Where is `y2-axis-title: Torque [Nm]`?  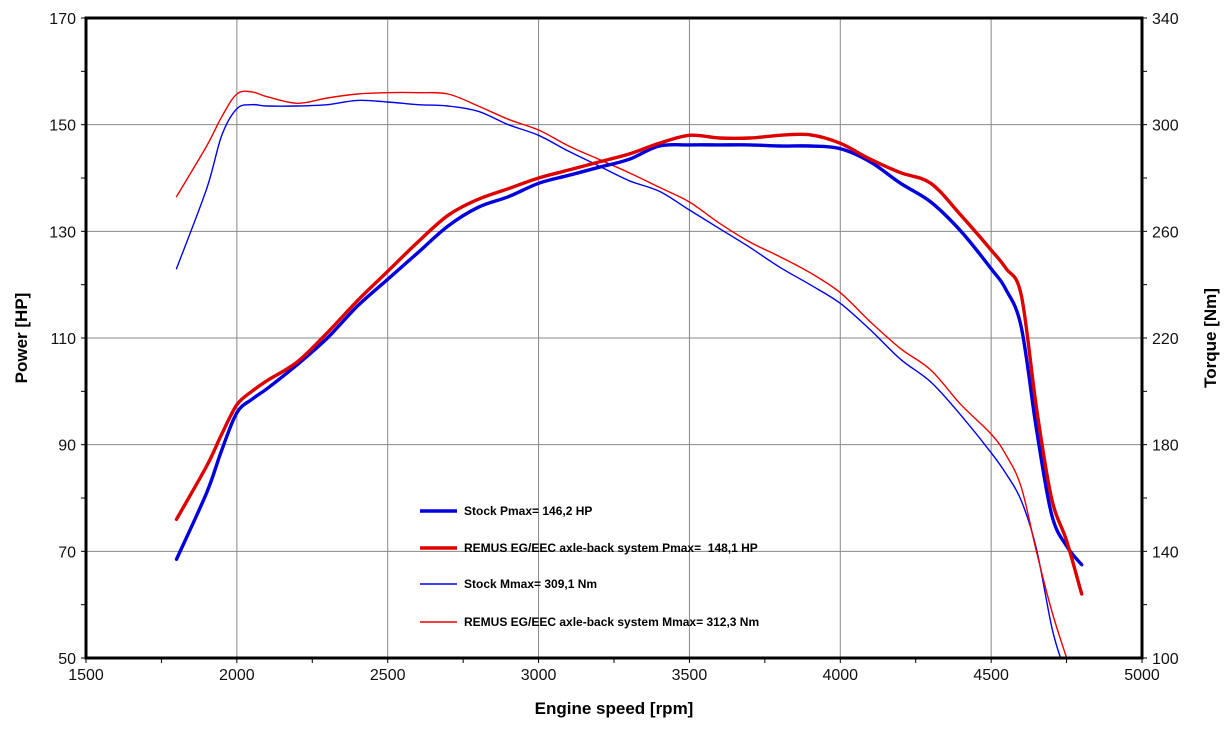 y2-axis-title: Torque [Nm] is located at coordinates (1210, 338).